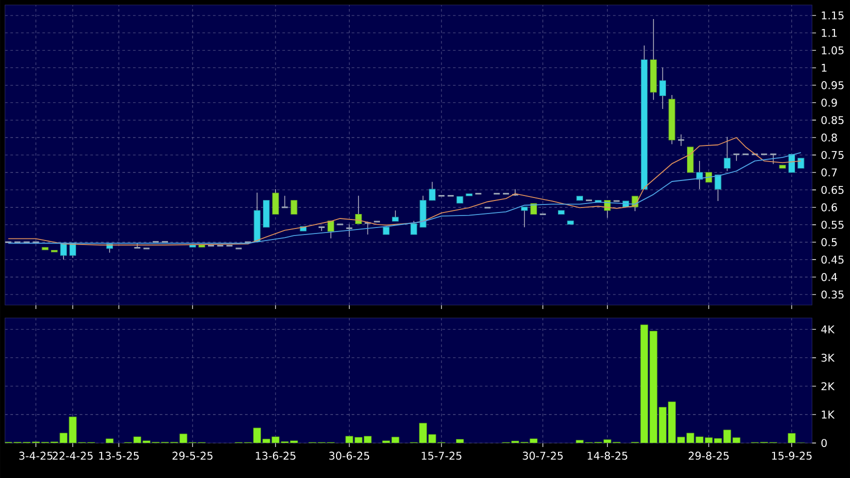  What do you see at coordinates (832, 224) in the screenshot?
I see `y-tick-label: 0.55` at bounding box center [832, 224].